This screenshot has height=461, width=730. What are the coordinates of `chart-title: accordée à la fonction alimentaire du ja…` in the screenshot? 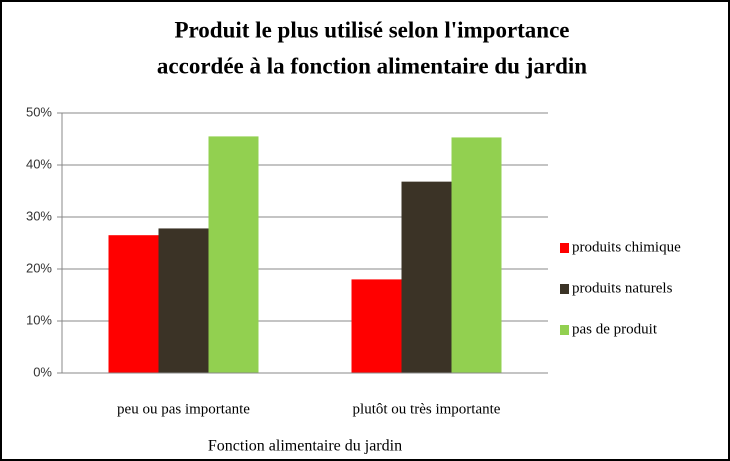 It's located at (372, 65).